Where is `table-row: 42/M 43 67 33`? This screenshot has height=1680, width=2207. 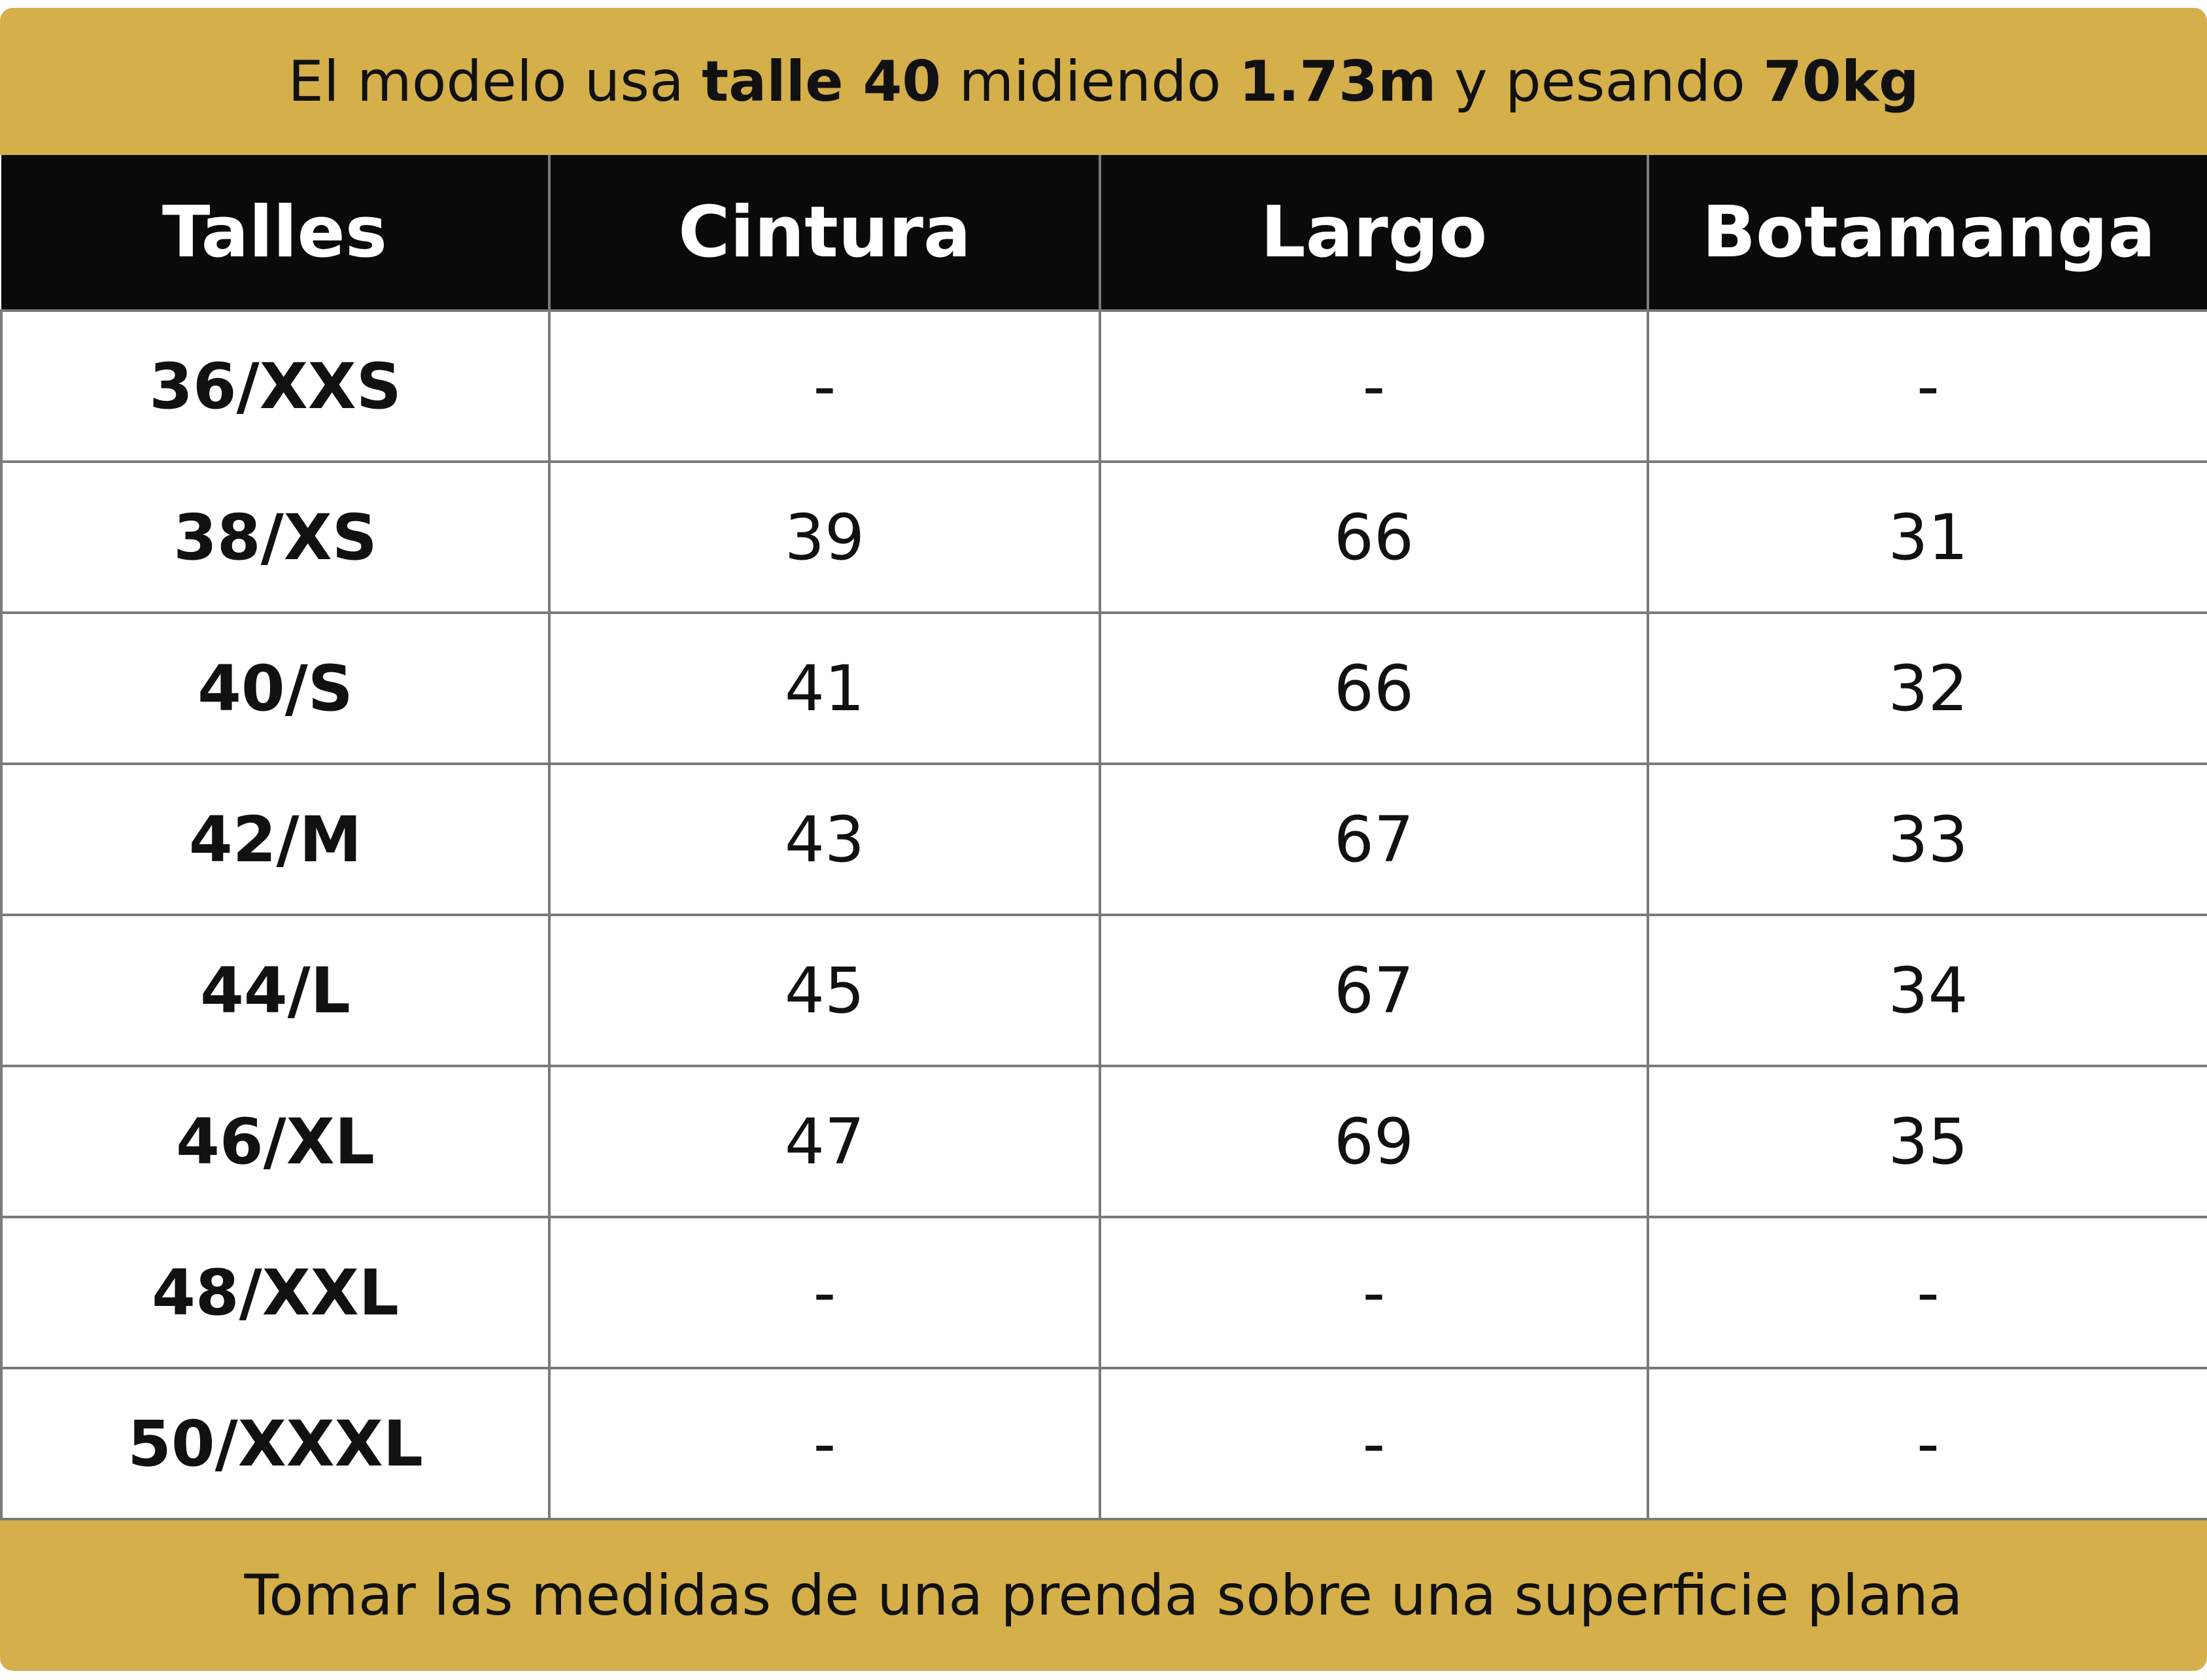 table-row: 42/M 43 67 33 is located at coordinates (1103, 839).